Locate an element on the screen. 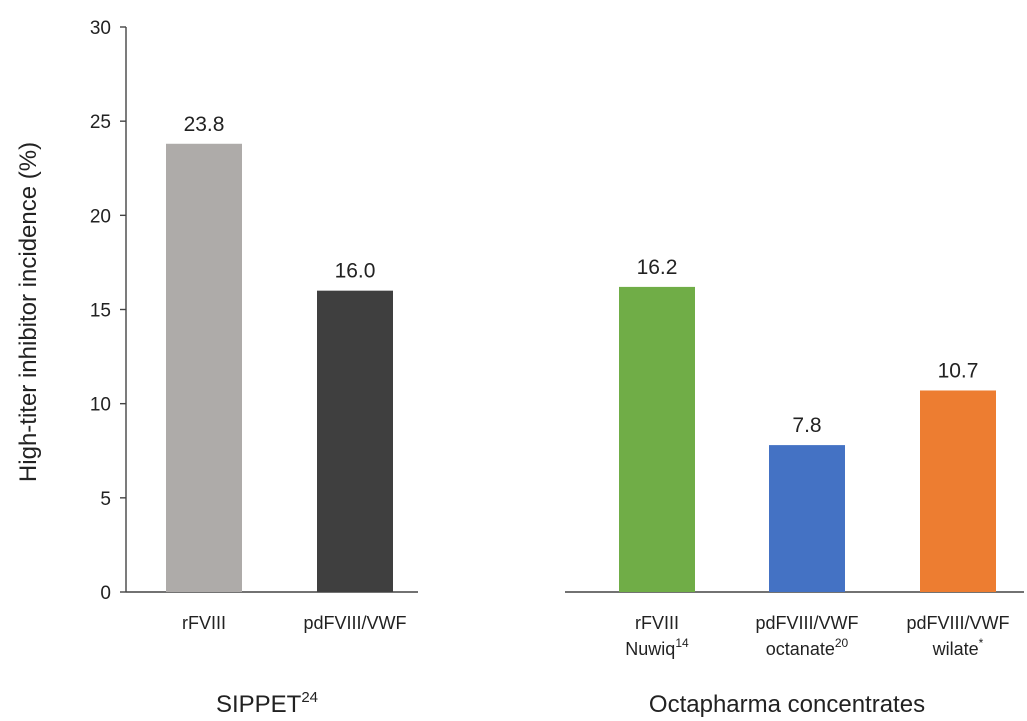  y-ticks: 0 5 10 15 20 25 30 is located at coordinates (108, 311).